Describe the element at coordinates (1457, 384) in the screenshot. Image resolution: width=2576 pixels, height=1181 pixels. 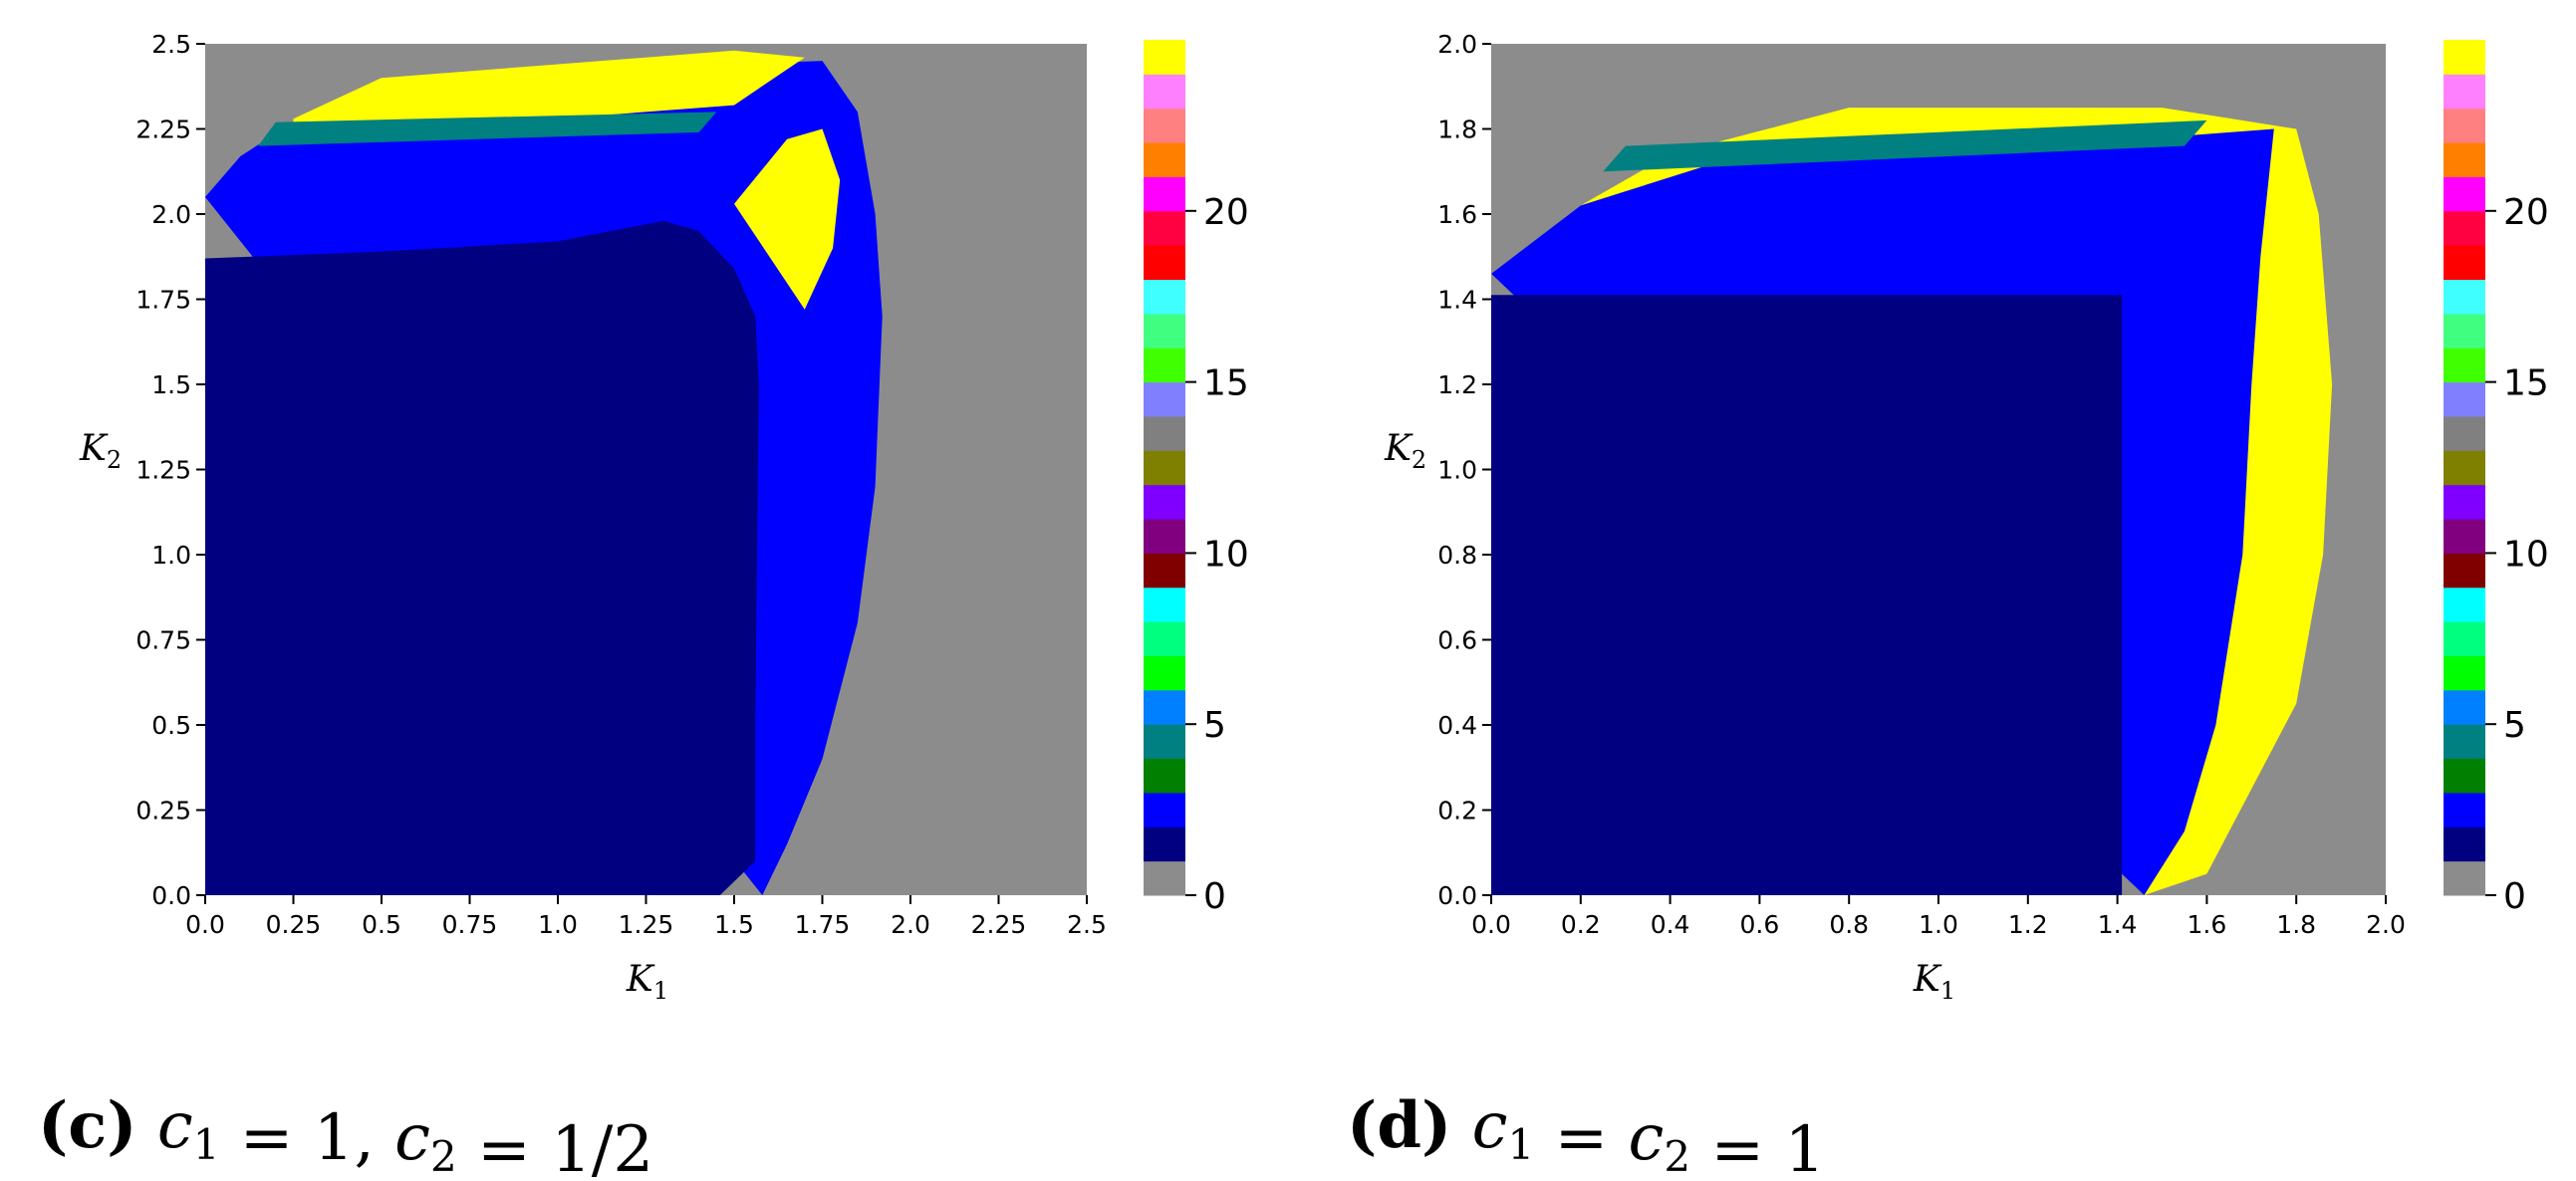
I see `y-tick-label: 1.2` at that location.